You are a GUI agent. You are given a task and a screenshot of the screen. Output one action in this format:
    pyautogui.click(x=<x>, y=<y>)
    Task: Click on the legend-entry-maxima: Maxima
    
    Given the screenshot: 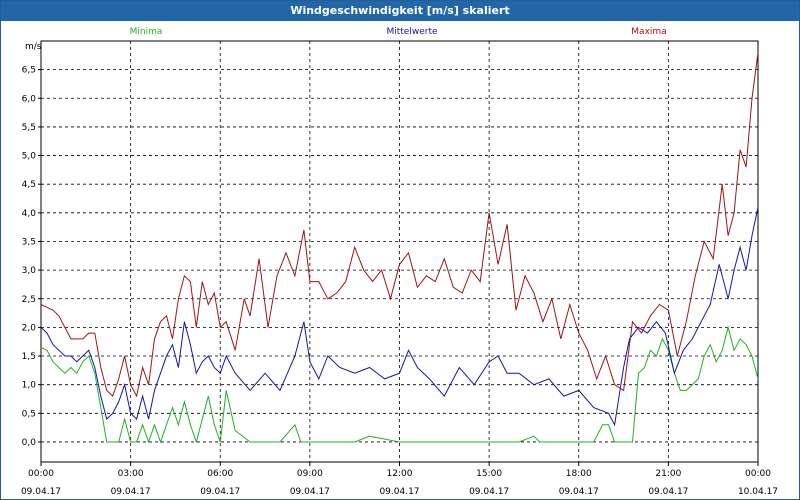 What is the action you would take?
    pyautogui.click(x=648, y=32)
    